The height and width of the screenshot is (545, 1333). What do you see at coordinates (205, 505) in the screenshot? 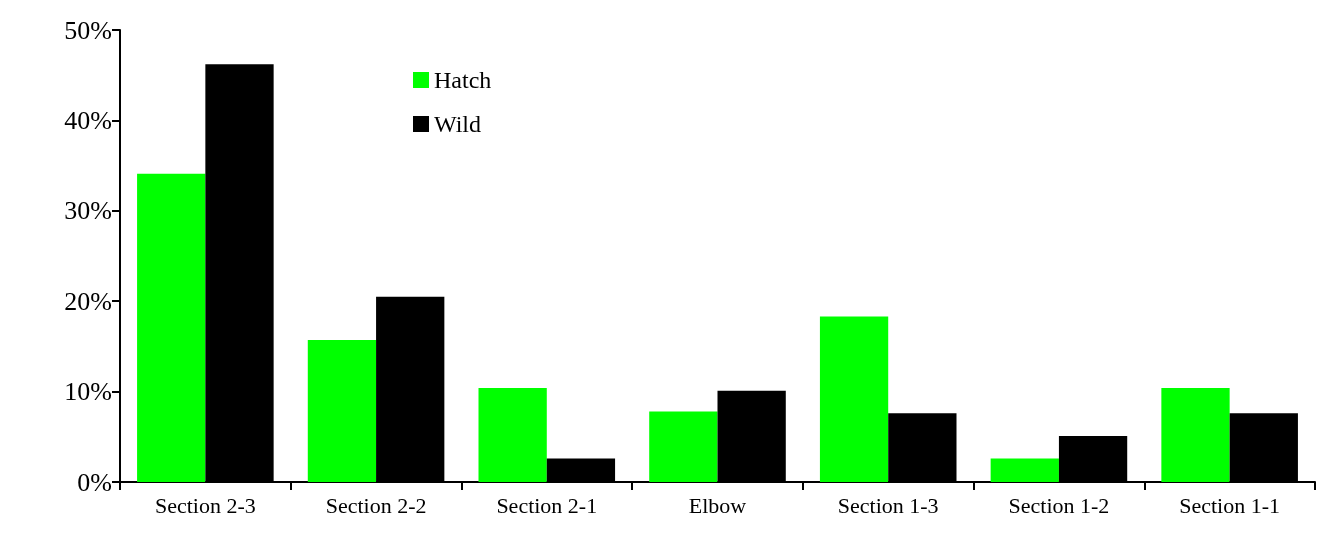
I see `x-tick-label: Section 2-3` at bounding box center [205, 505].